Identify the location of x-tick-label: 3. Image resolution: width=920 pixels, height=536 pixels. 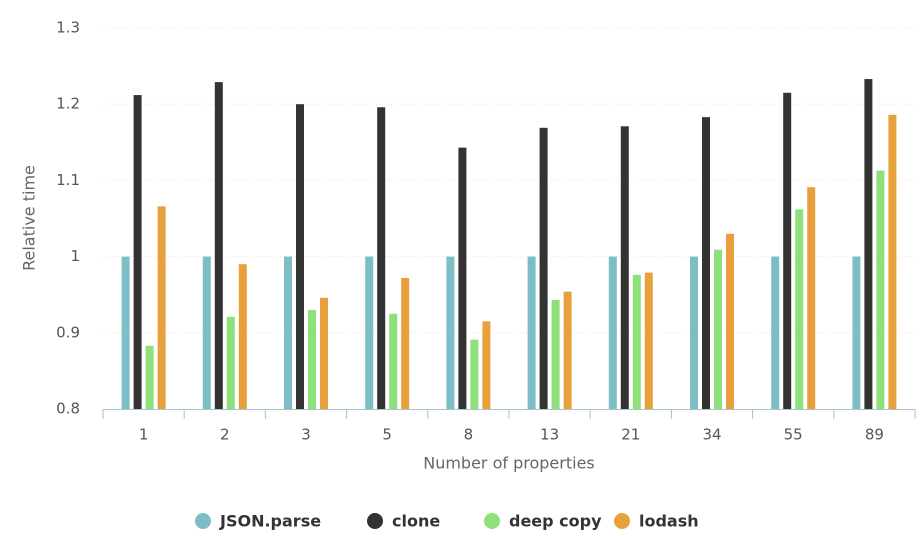
(306, 435).